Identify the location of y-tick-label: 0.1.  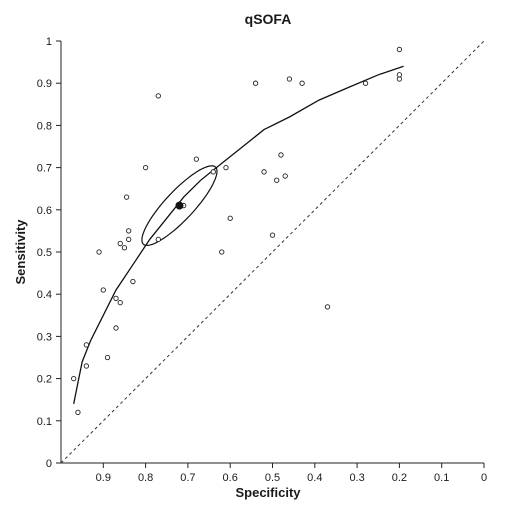
(44, 422).